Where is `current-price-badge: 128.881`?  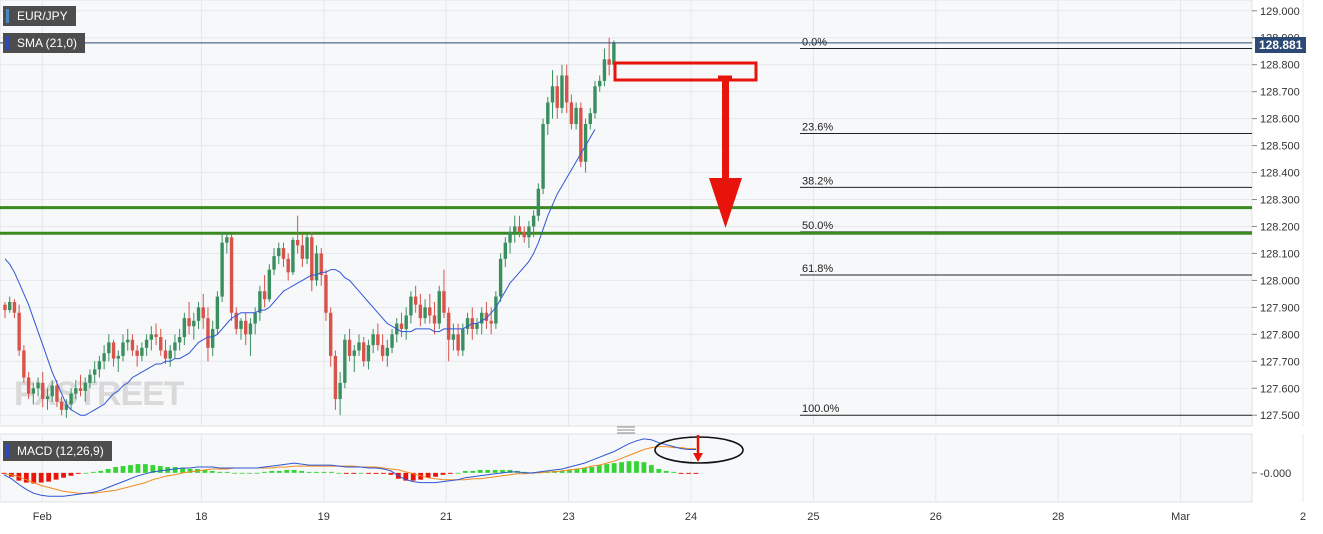 current-price-badge: 128.881 is located at coordinates (1281, 45).